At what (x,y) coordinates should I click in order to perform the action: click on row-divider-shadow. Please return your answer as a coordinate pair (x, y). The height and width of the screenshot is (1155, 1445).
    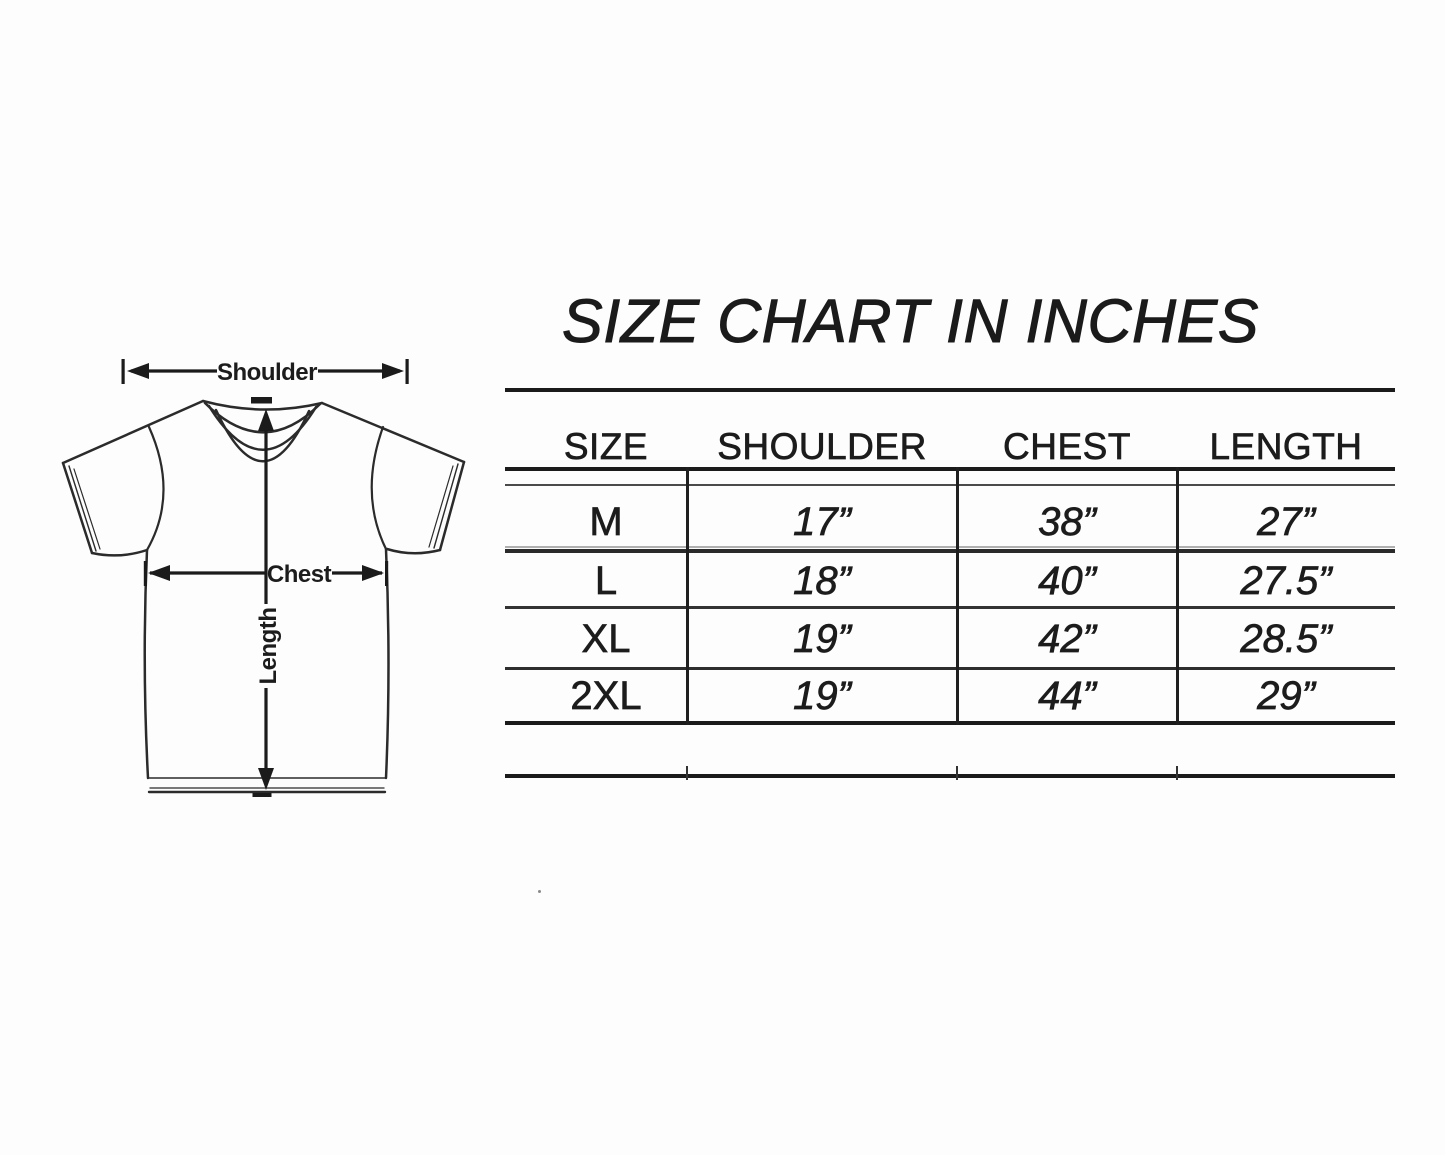
    Looking at the image, I should click on (950, 547).